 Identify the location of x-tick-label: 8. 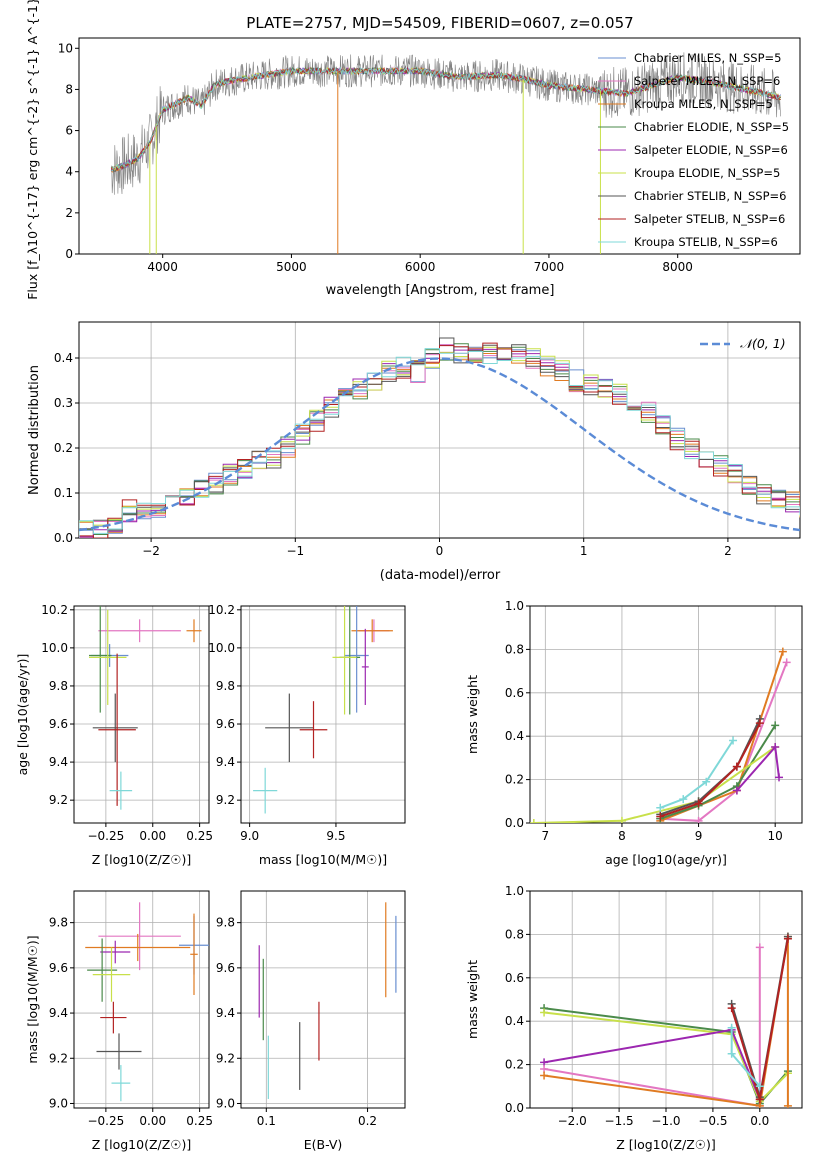
(622, 836).